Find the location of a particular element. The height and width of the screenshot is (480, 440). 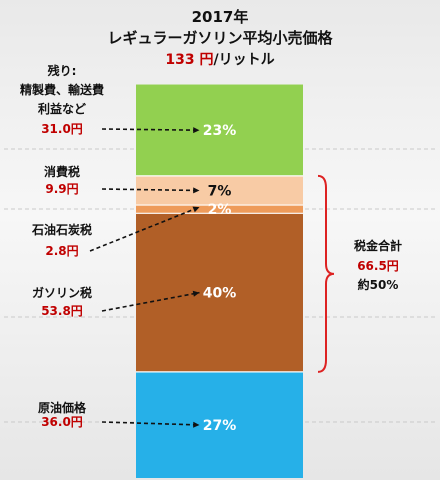

segment-label: 精製費、輸送費 is located at coordinates (62, 89).